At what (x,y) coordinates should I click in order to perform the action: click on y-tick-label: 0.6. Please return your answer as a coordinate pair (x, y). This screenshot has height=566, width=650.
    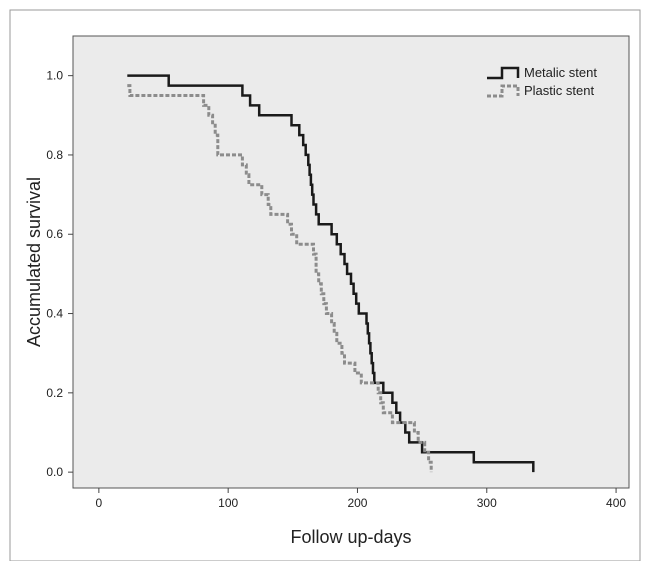
    Looking at the image, I should click on (54, 234).